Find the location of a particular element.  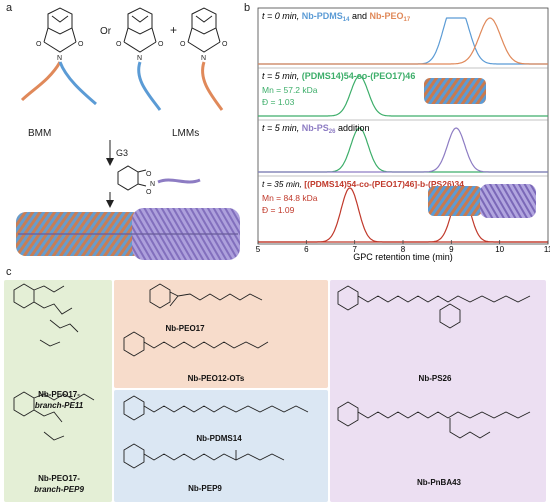

x-tick-label-9: 9 is located at coordinates (451, 249).